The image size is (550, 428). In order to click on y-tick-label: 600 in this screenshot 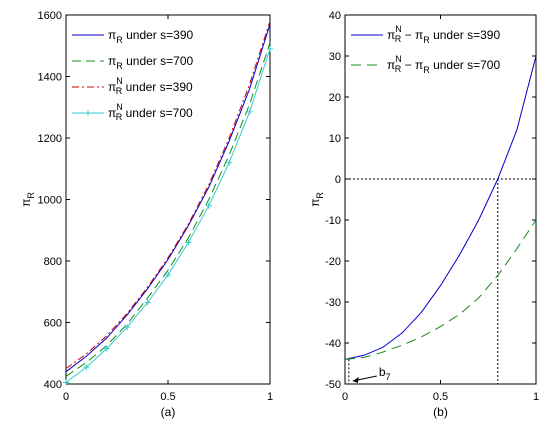, I will do `click(53, 324)`.